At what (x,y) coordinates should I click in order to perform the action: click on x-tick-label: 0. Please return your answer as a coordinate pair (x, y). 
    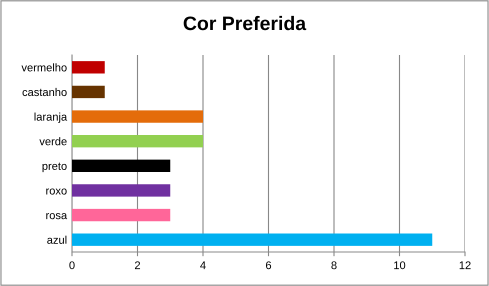
    Looking at the image, I should click on (72, 265).